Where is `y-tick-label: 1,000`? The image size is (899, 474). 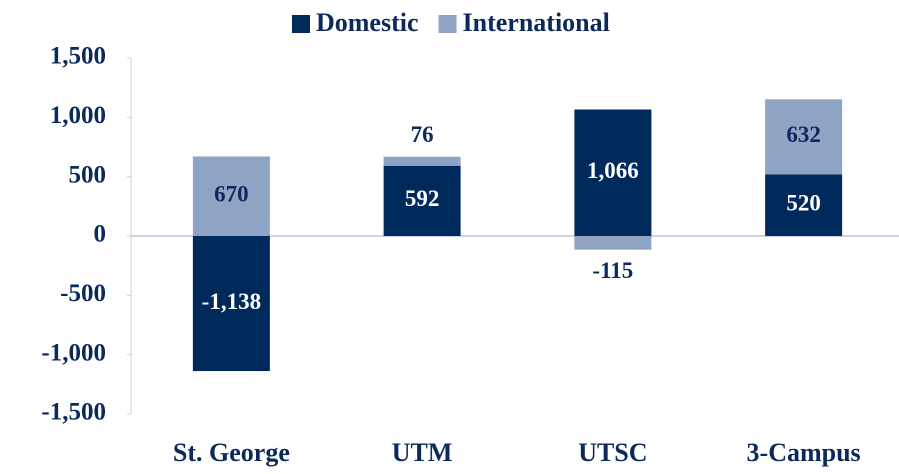
y-tick-label: 1,000 is located at coordinates (78, 115).